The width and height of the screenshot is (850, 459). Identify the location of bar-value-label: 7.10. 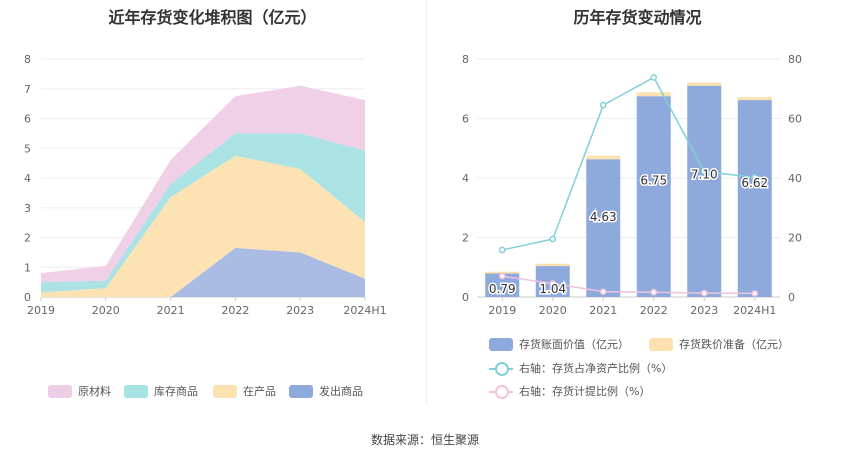
(704, 174).